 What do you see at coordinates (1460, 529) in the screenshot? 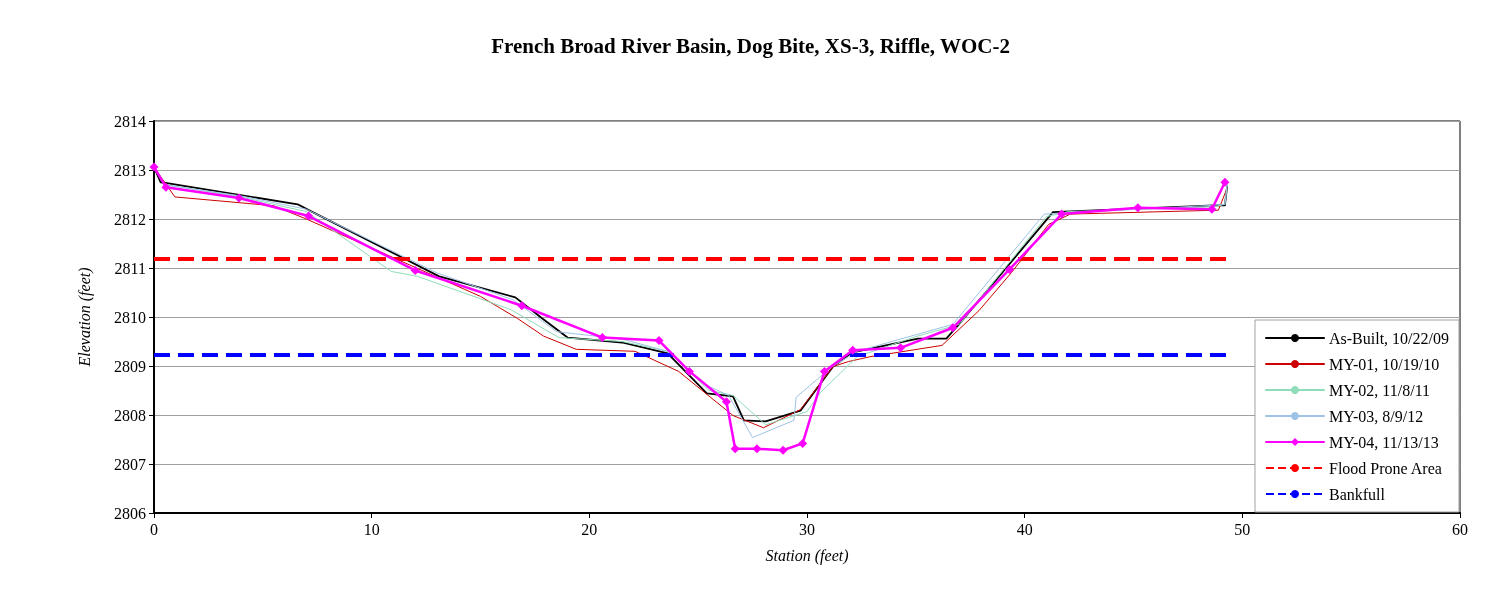
I see `x-tick-label: 60` at bounding box center [1460, 529].